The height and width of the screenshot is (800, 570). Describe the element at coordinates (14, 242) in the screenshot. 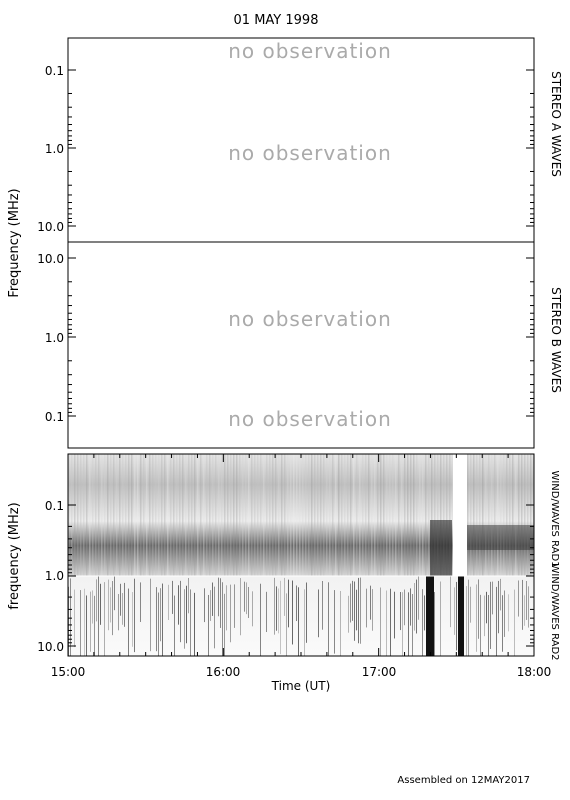

I see `y-axis-label-frequency: Frequency (MHz)` at that location.